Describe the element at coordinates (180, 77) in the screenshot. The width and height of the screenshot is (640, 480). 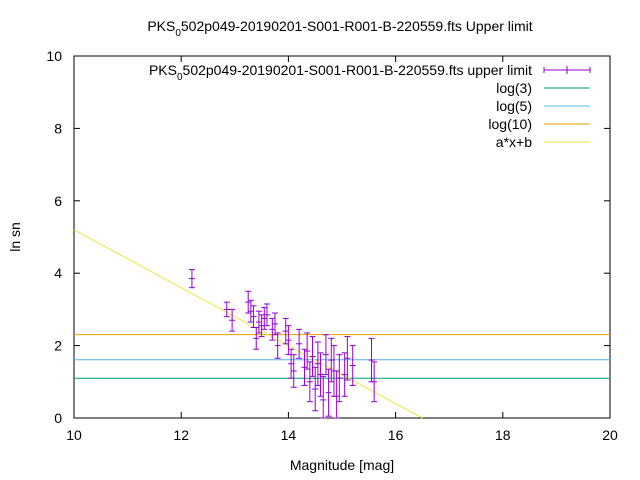
I see `legend-series-sub: 0` at that location.